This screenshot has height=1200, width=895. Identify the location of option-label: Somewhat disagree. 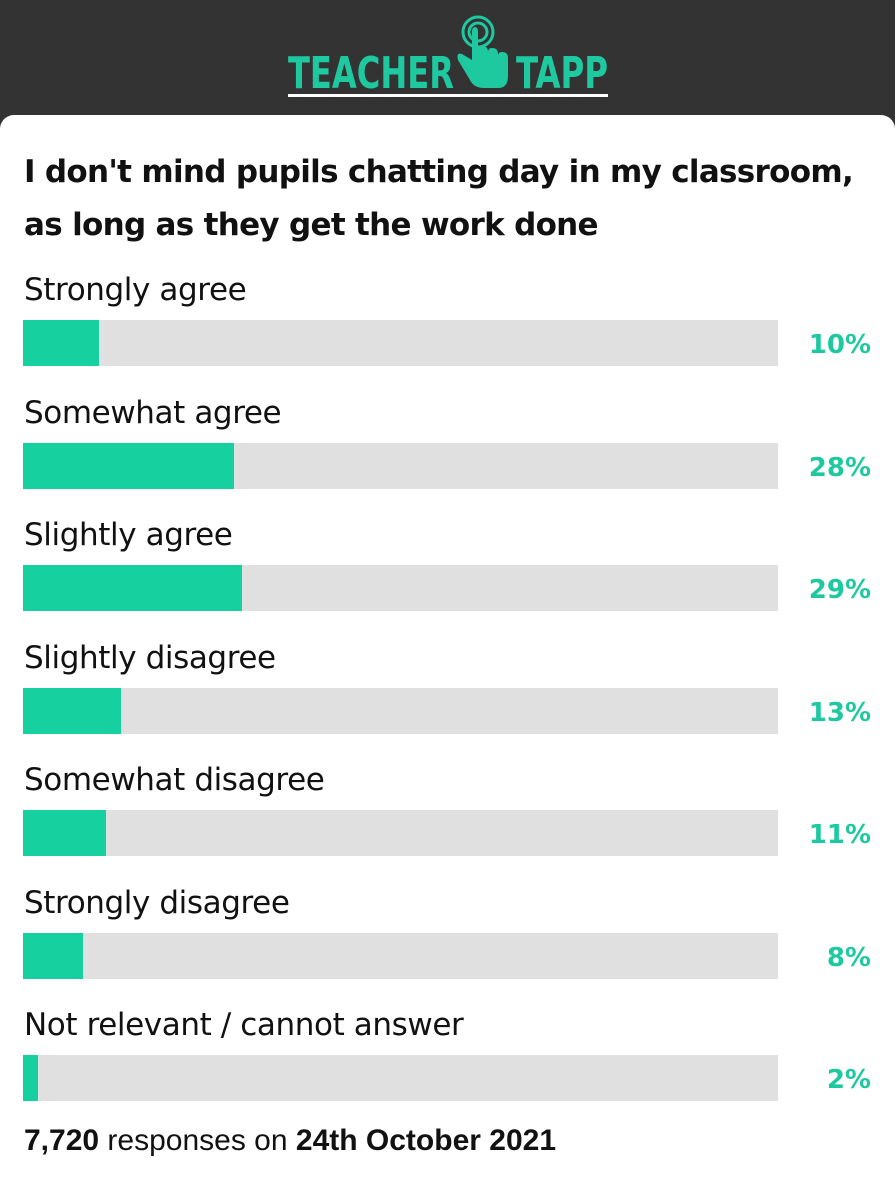
(174, 780).